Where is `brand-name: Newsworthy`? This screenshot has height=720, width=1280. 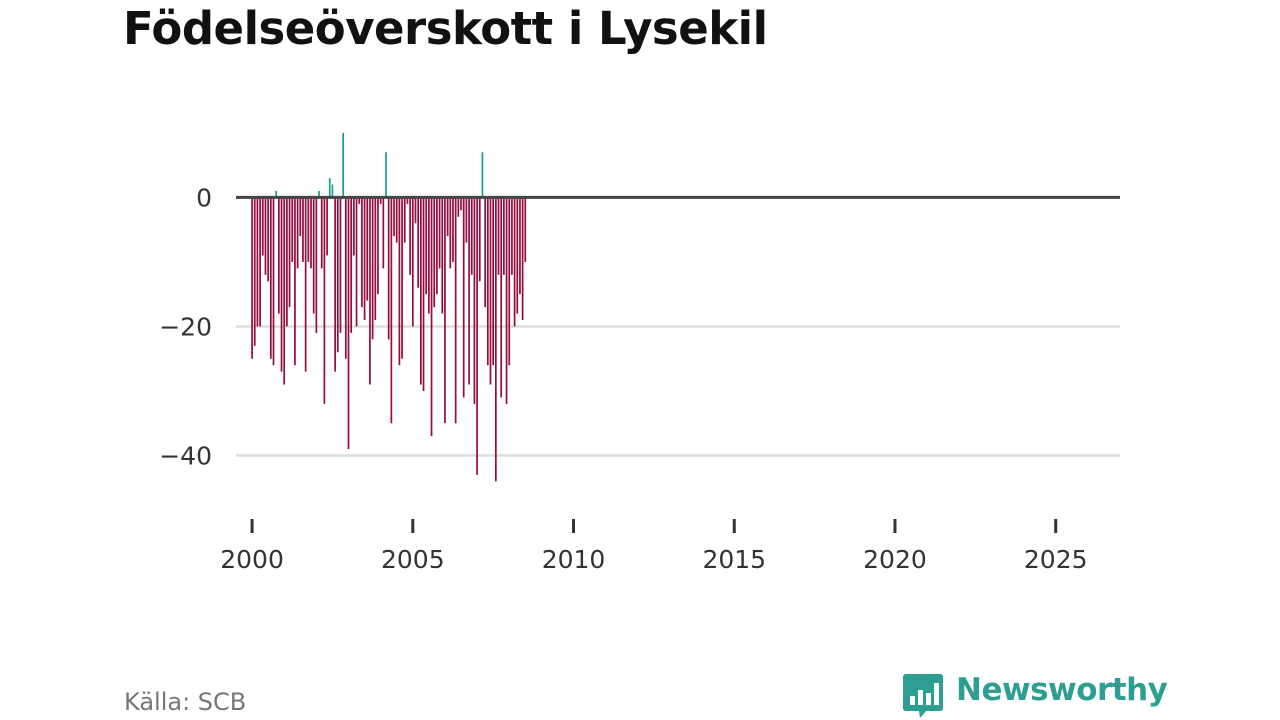
brand-name: Newsworthy is located at coordinates (1062, 690).